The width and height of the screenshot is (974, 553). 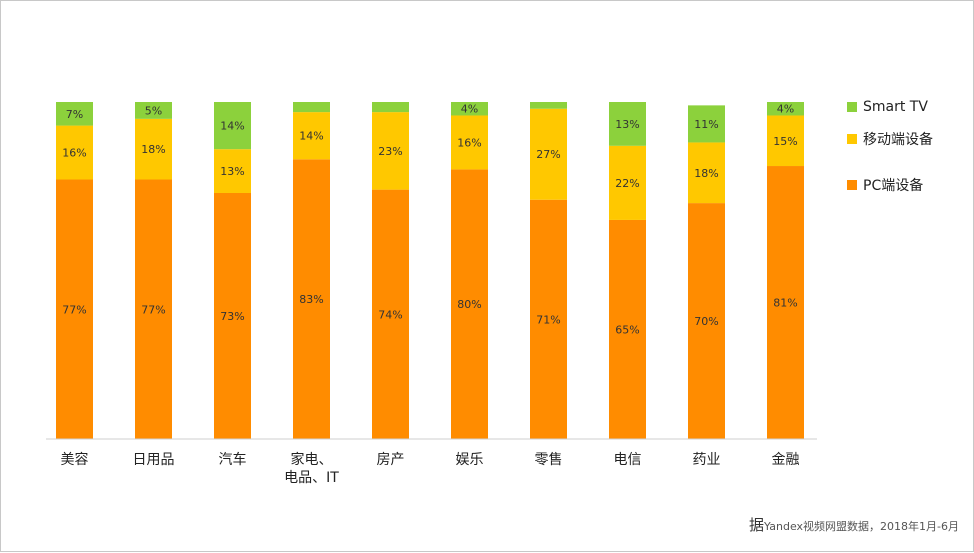 I want to click on data-label-mobile-8: 18%, so click(x=706, y=173).